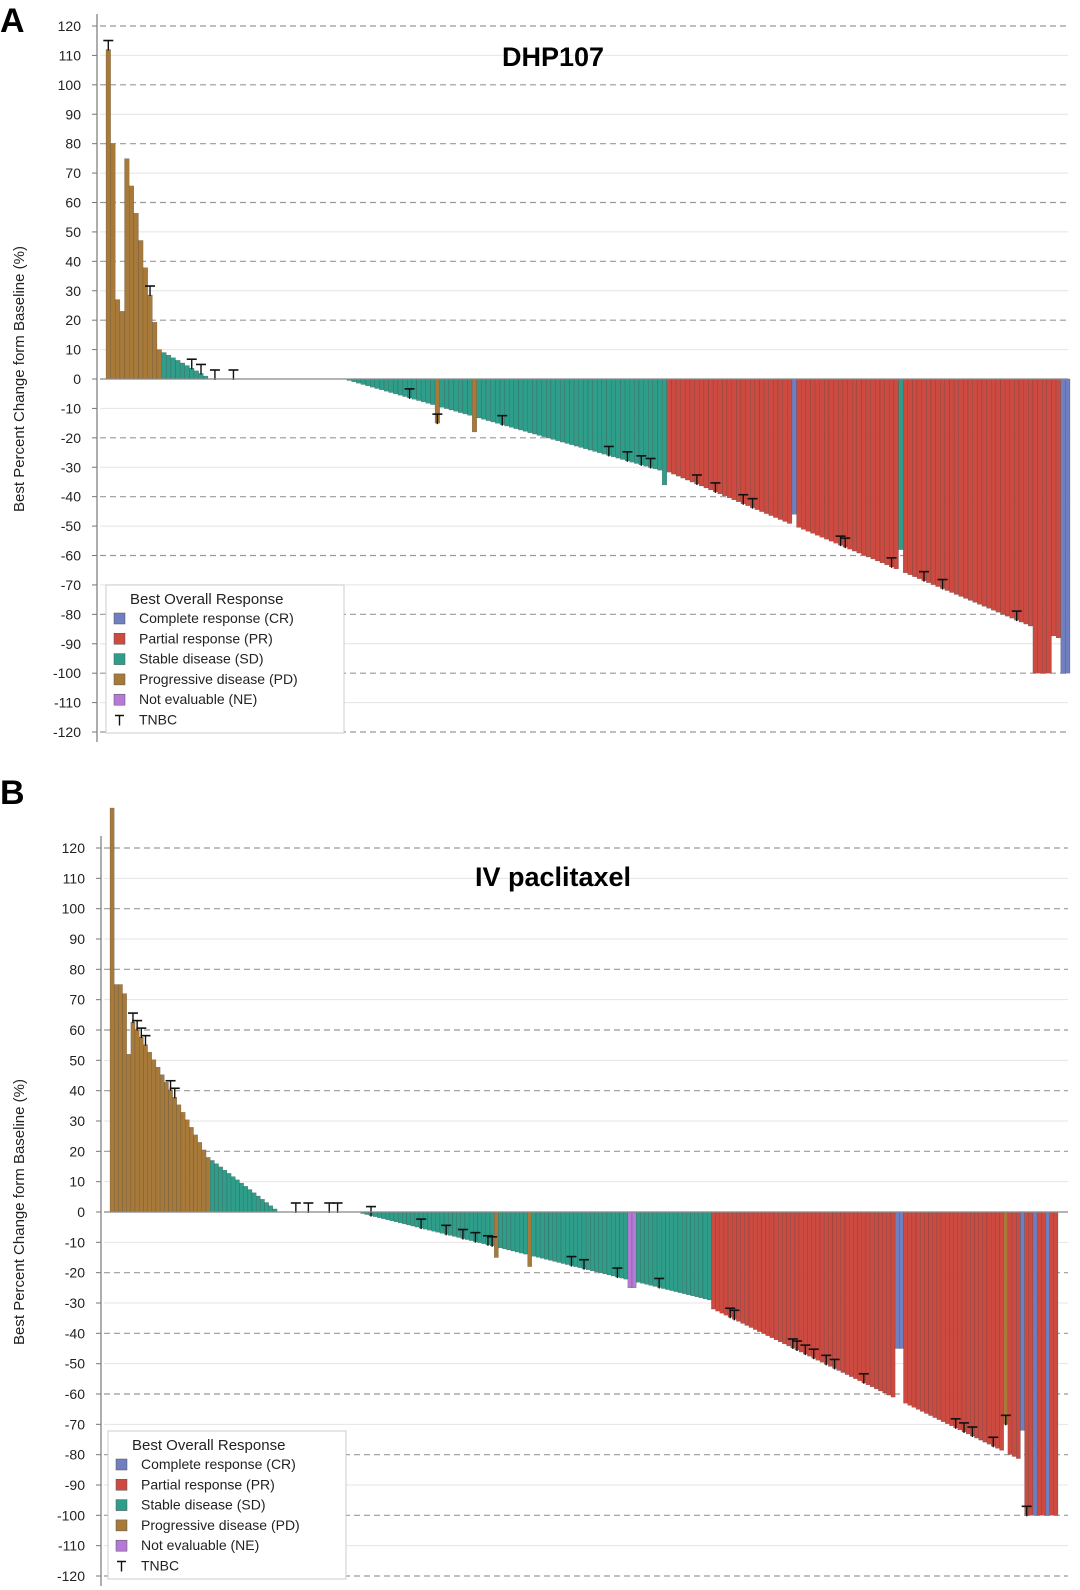 This screenshot has width=1080, height=1590. Describe the element at coordinates (160, 1566) in the screenshot. I see `legend-tnbc-label: TNBC` at that location.